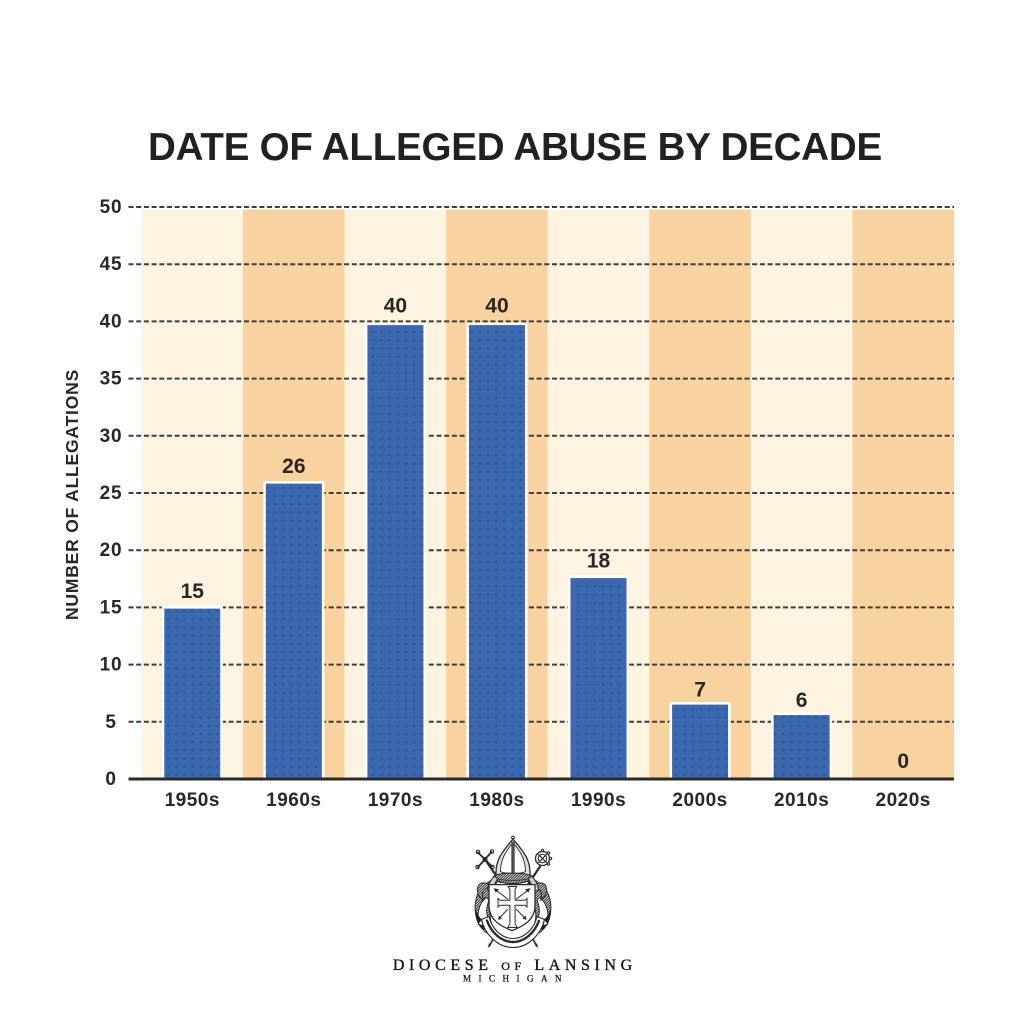 The height and width of the screenshot is (1024, 1024). Describe the element at coordinates (111, 550) in the screenshot. I see `svg-text: 20` at that location.